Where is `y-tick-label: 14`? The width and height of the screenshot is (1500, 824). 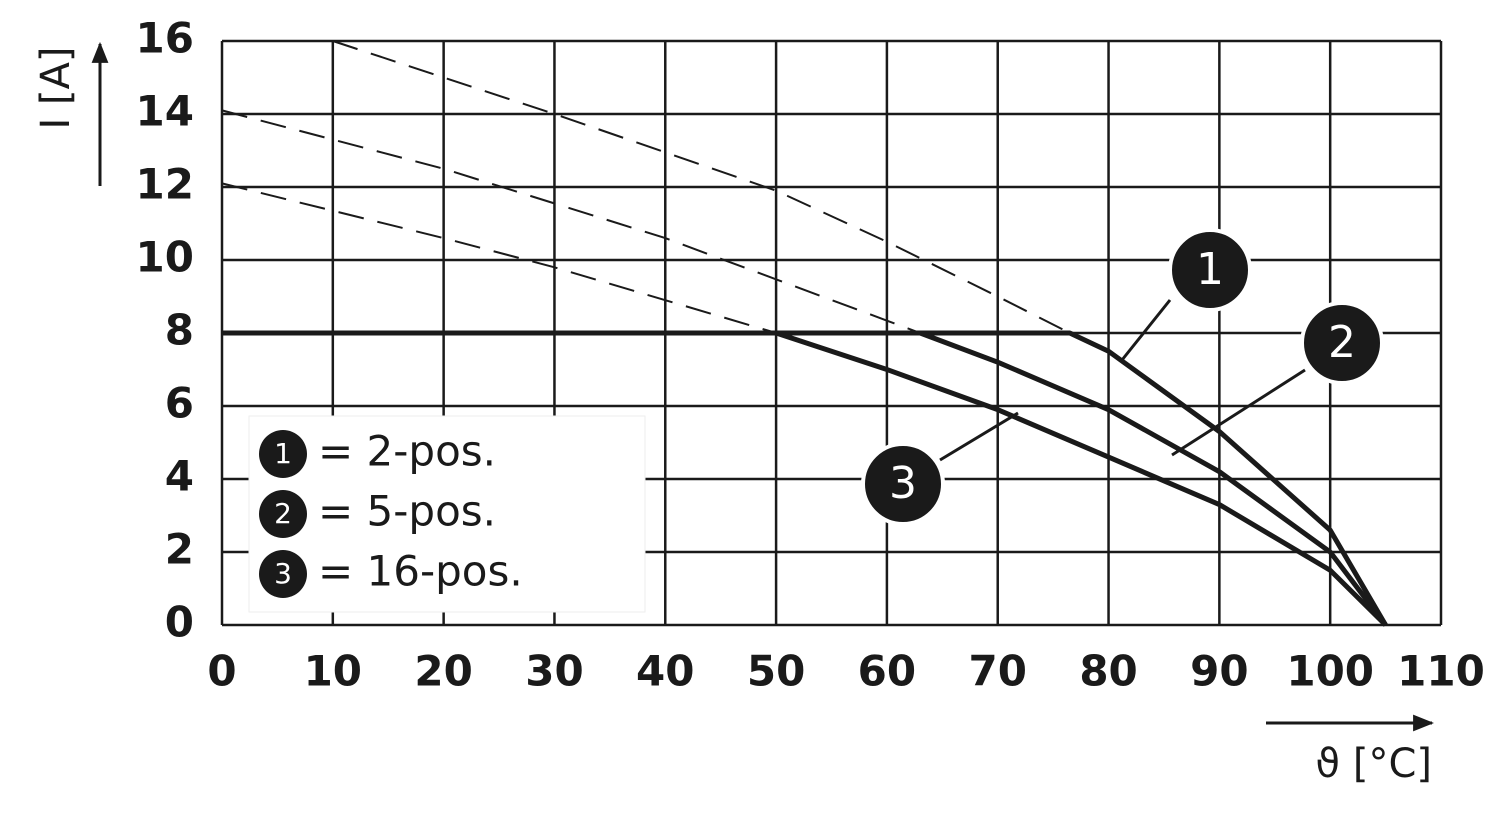 y-tick-label: 14 is located at coordinates (165, 111).